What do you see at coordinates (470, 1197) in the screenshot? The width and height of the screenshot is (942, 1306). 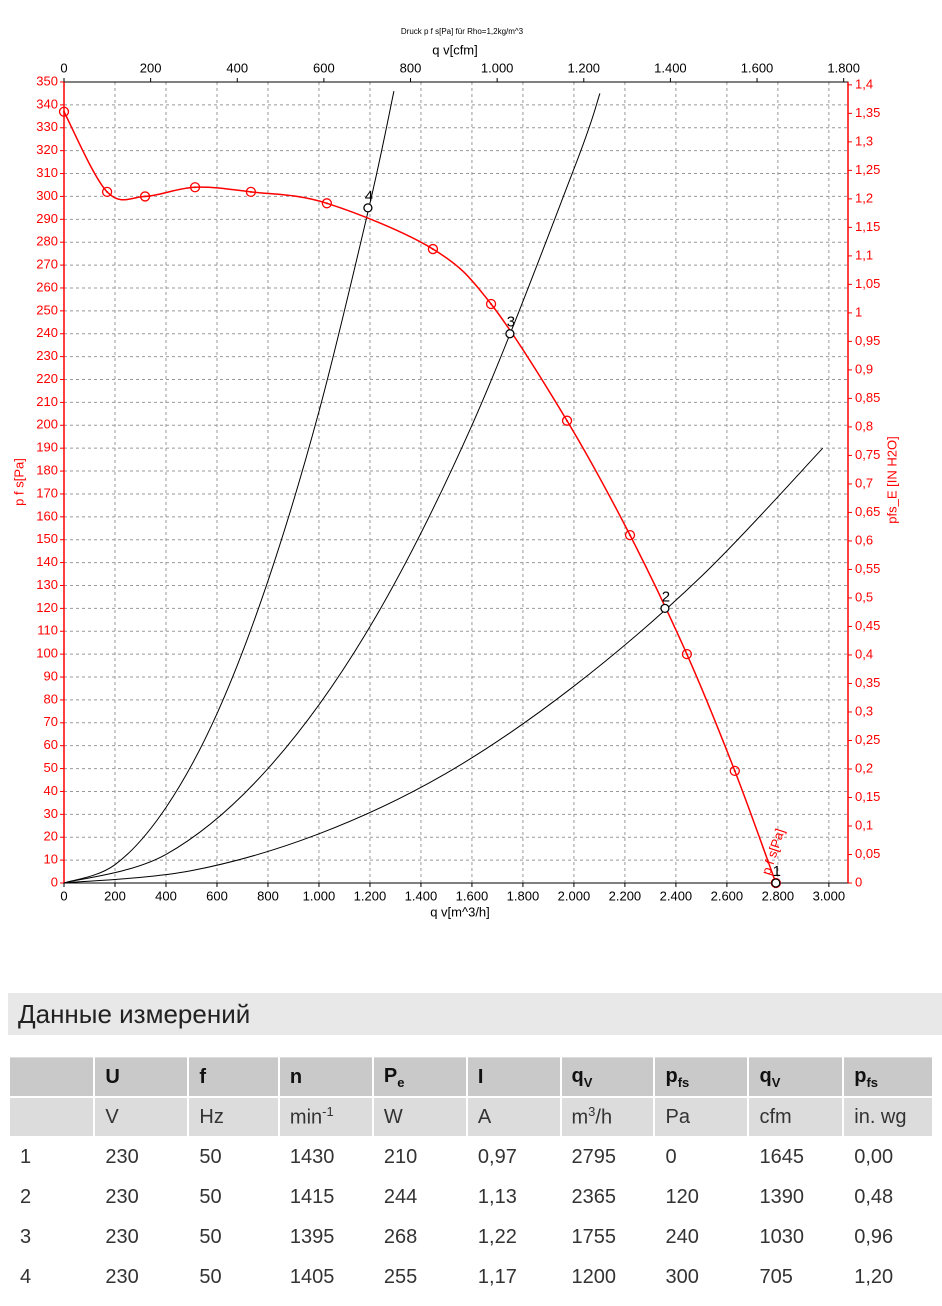 I see `data-row: 2 230 50 1415 244 1,13 2365 120 1390 0,48` at bounding box center [470, 1197].